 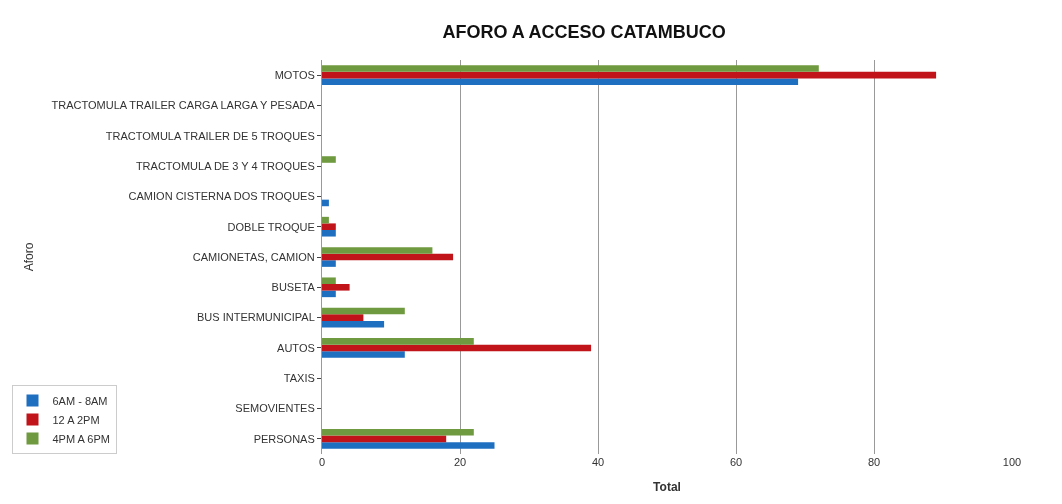 I want to click on y-tick-label: BUS INTERMUNICIPAL, so click(x=256, y=317).